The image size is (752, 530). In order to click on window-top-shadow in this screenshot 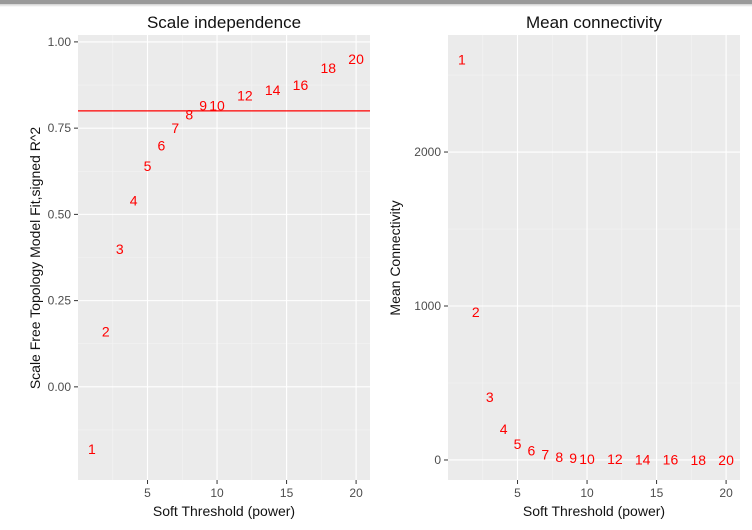, I will do `click(376, 5)`.